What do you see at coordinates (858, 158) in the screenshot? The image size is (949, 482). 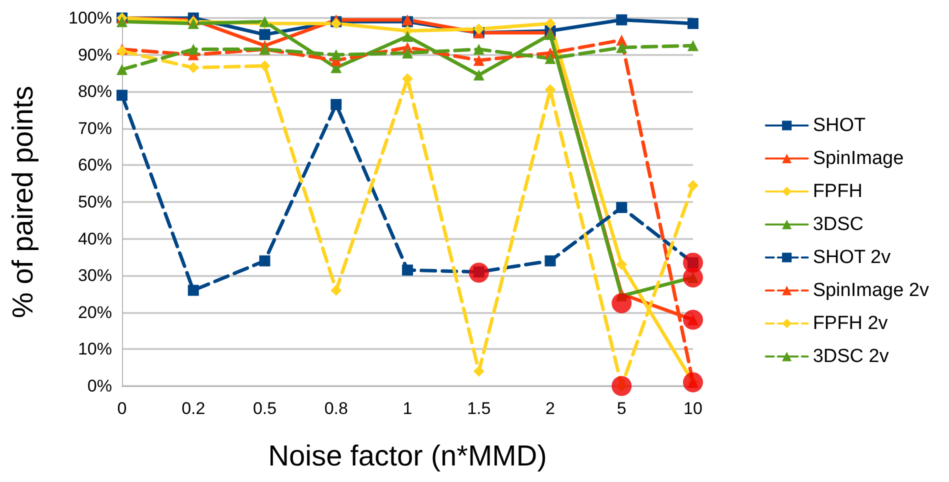 I see `legend-label: SpinImage` at bounding box center [858, 158].